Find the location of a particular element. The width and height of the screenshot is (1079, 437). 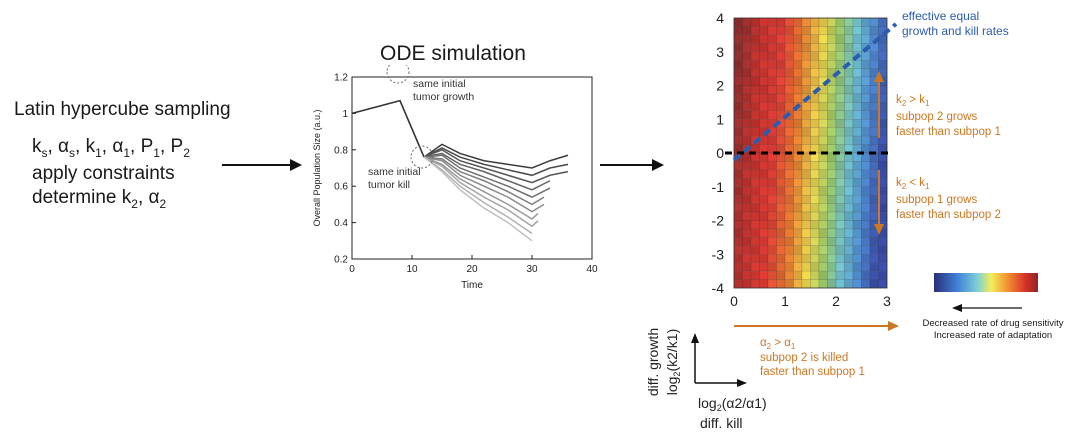

heatmap-ytick-label: -4 is located at coordinates (718, 288).